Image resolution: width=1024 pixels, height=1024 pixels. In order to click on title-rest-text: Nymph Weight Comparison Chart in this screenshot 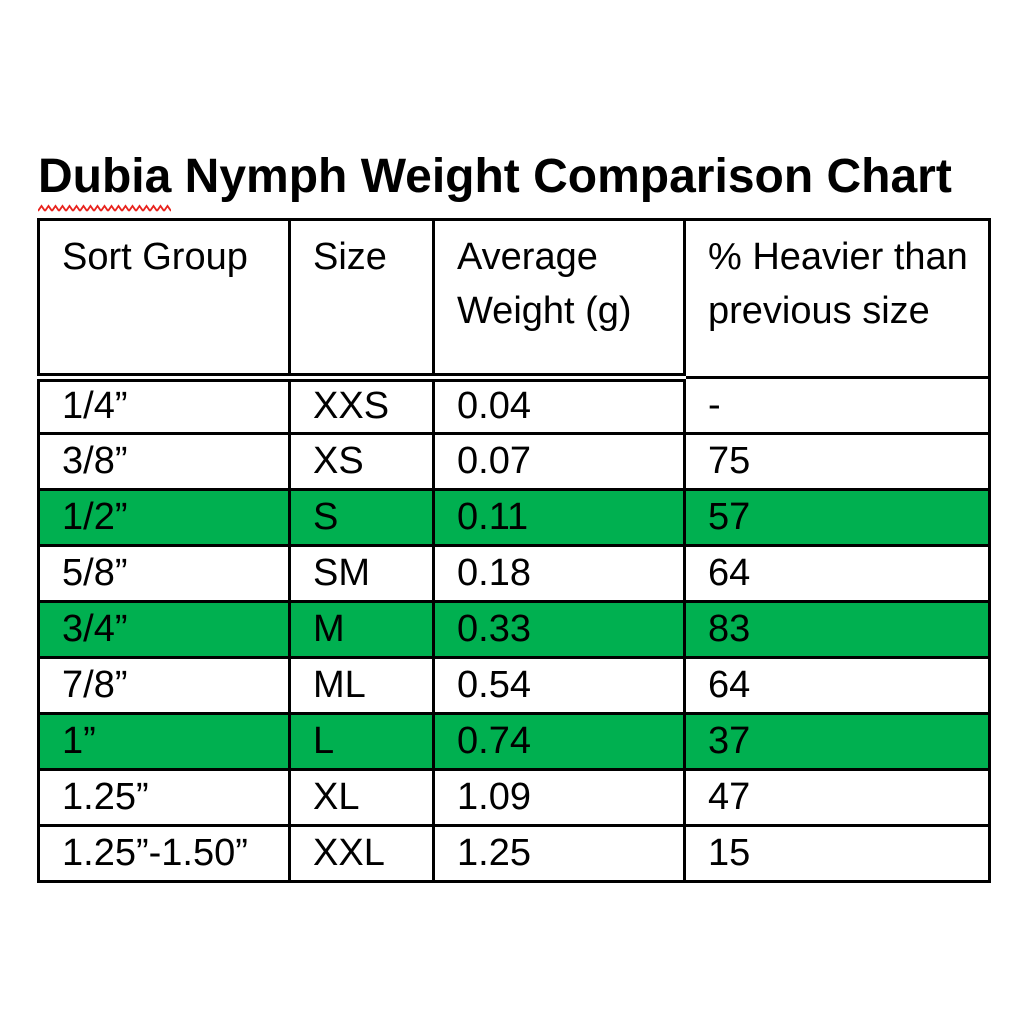, I will do `click(561, 177)`.